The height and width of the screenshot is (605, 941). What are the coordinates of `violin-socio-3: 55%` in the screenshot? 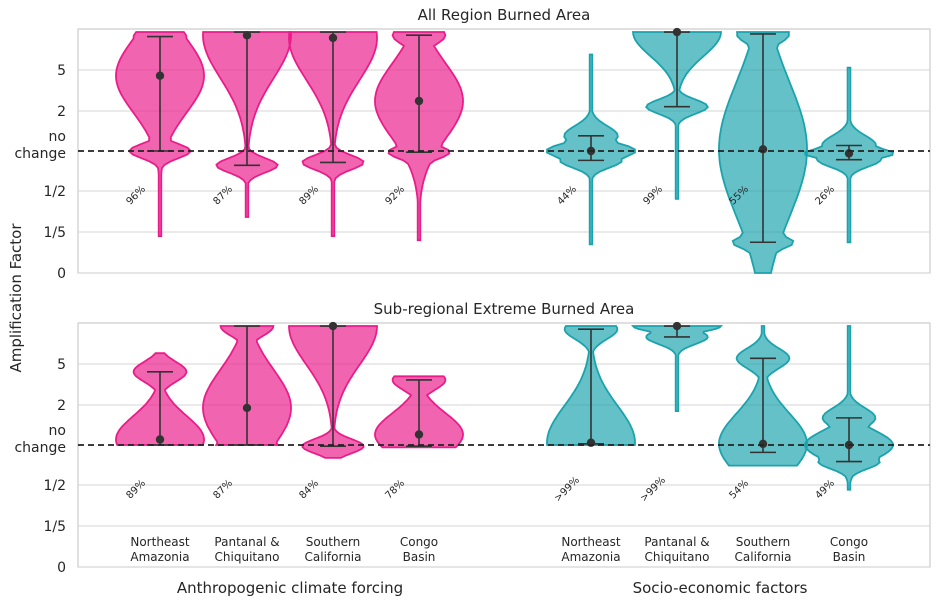 It's located at (763, 152).